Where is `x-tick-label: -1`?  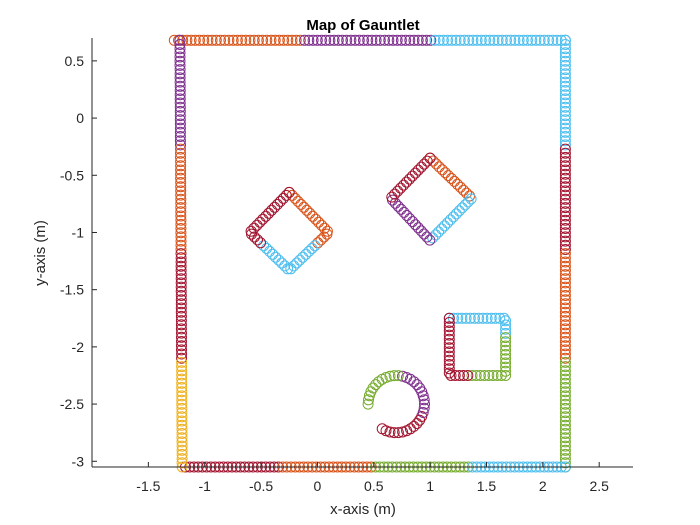
x-tick-label: -1 is located at coordinates (204, 486).